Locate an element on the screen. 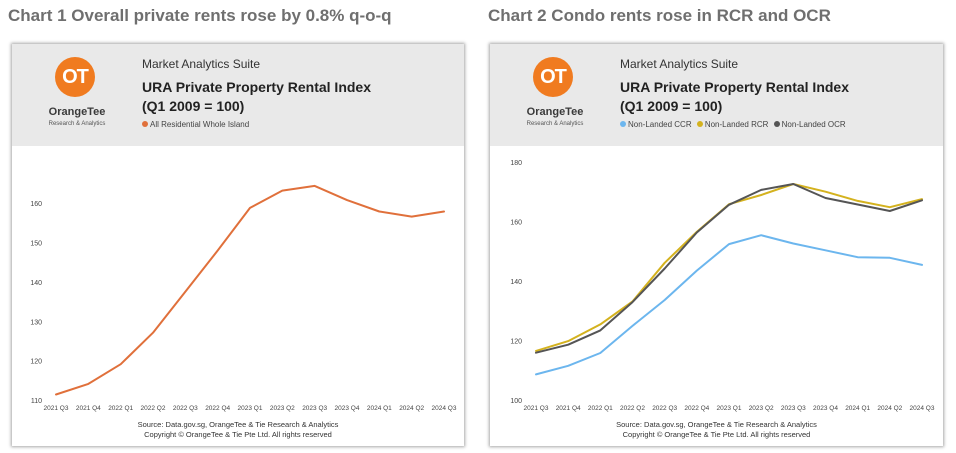 The image size is (956, 453). legend-item: All Residential Whole Island is located at coordinates (195, 124).